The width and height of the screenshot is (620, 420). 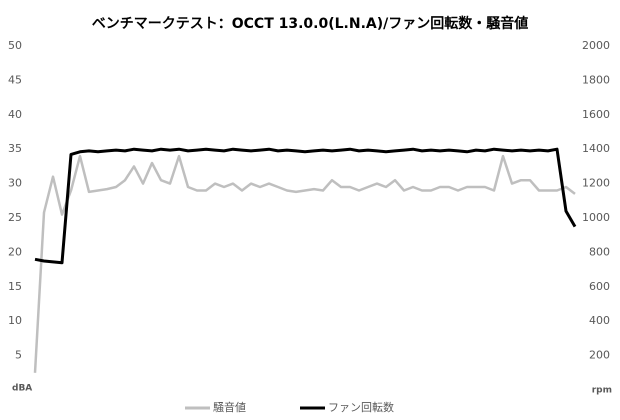 What do you see at coordinates (596, 217) in the screenshot?
I see `y2-tick-label: 1000` at bounding box center [596, 217].